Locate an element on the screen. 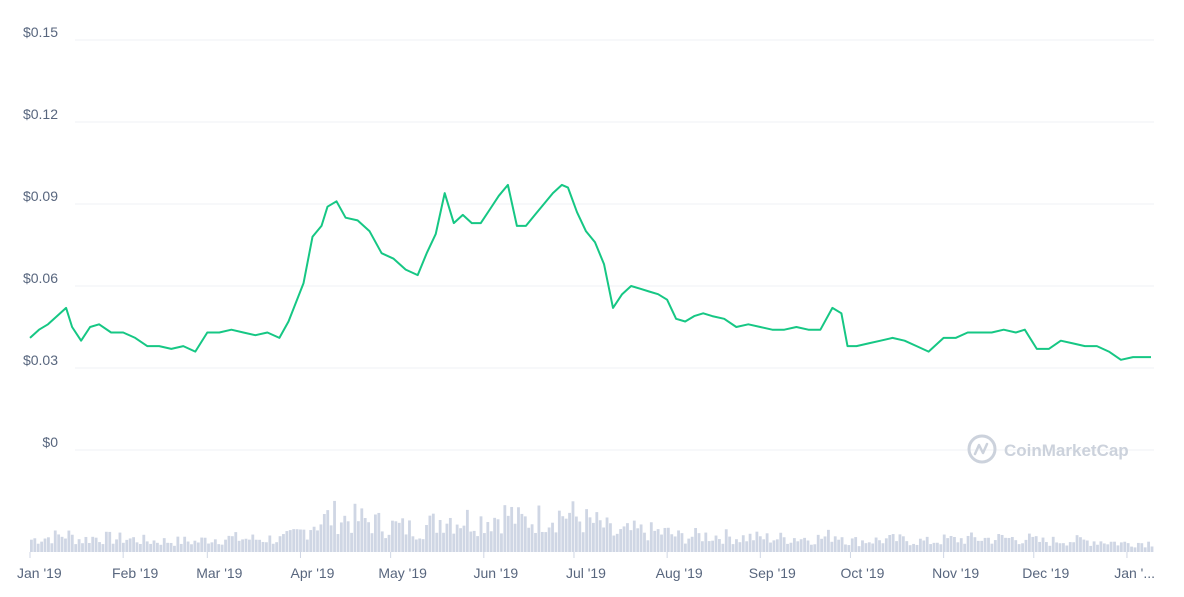  x-tick-label: Jul '19 is located at coordinates (586, 573).